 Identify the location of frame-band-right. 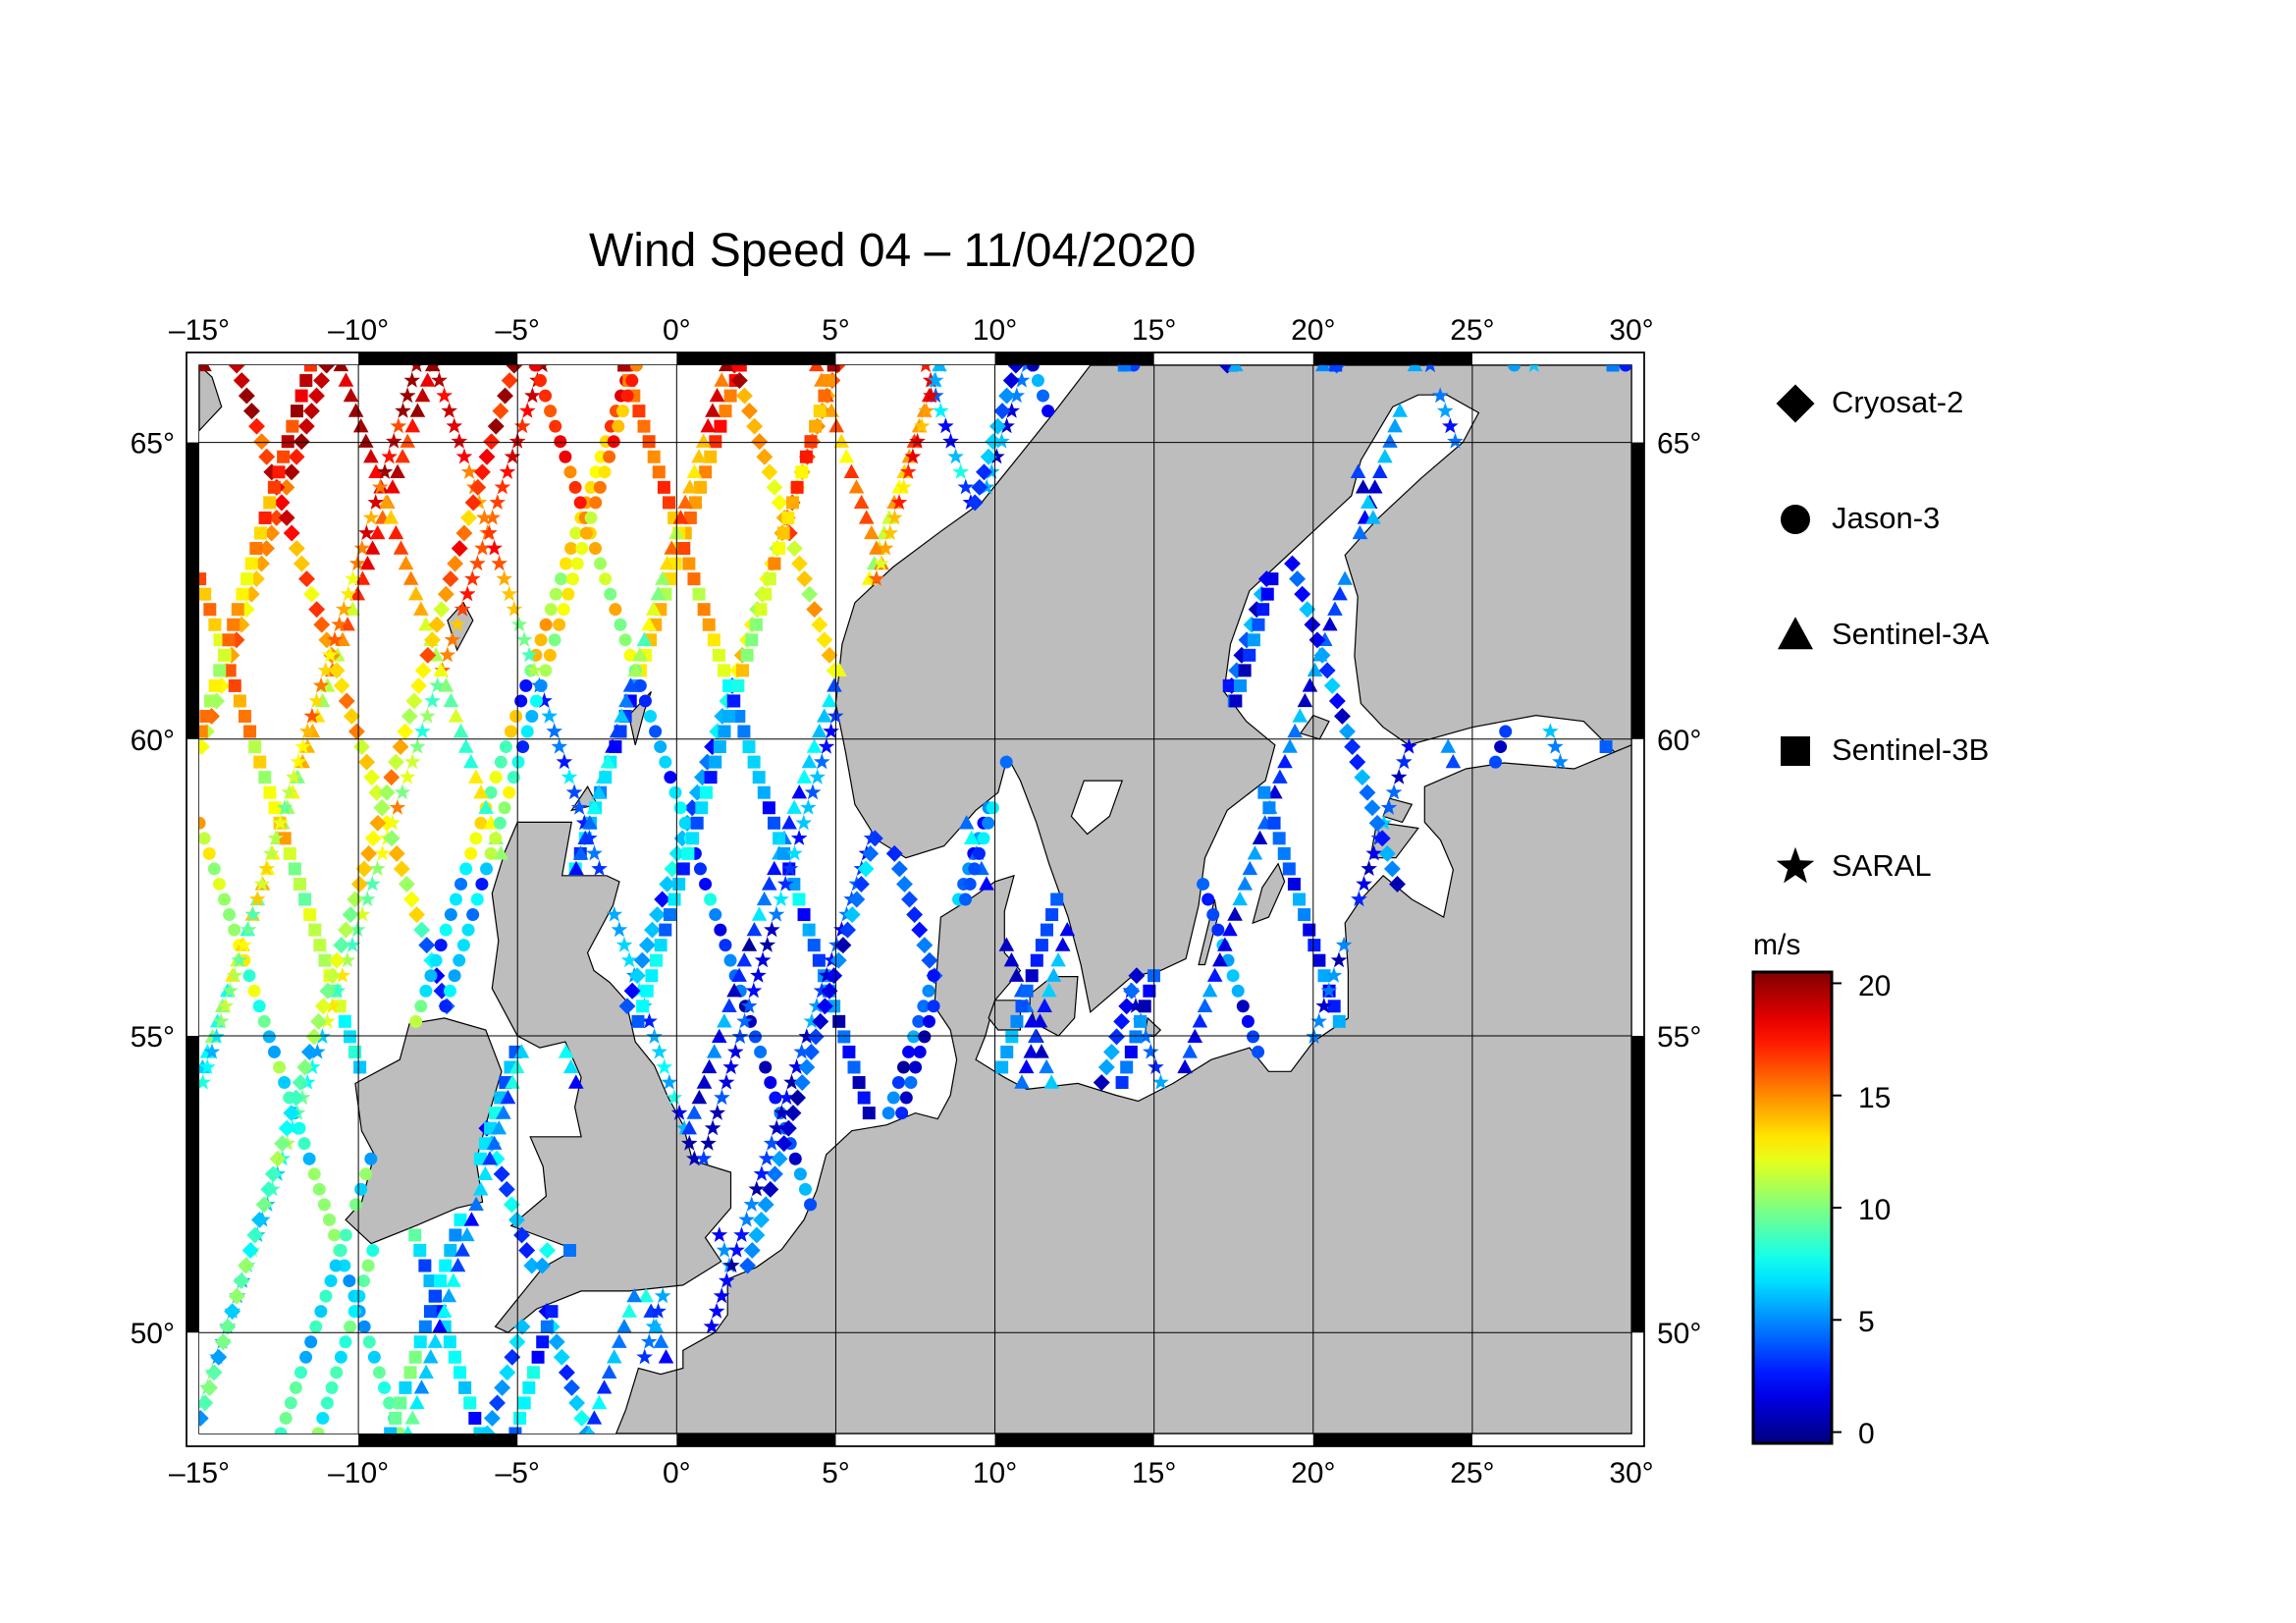
(1637, 1184).